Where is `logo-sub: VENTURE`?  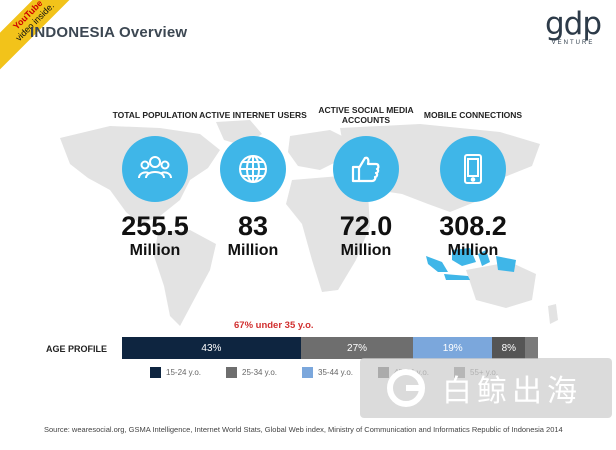
logo-sub: VENTURE is located at coordinates (573, 43).